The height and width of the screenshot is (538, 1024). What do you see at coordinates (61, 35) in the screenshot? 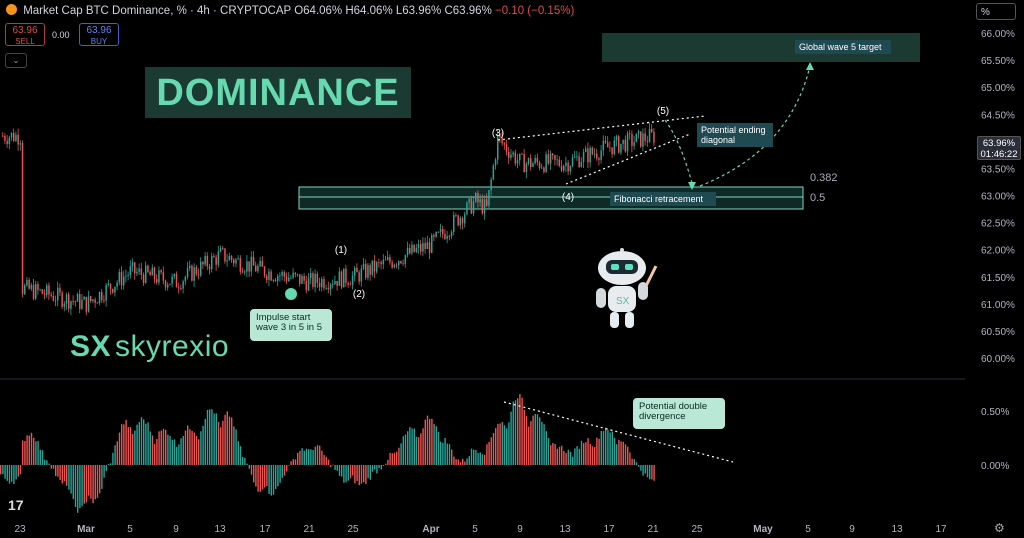
I see `spread-value: 0.00` at bounding box center [61, 35].